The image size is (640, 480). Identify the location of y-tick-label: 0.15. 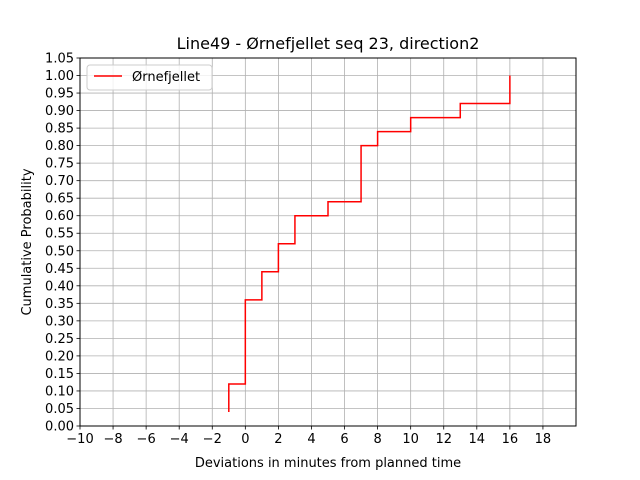
(59, 374).